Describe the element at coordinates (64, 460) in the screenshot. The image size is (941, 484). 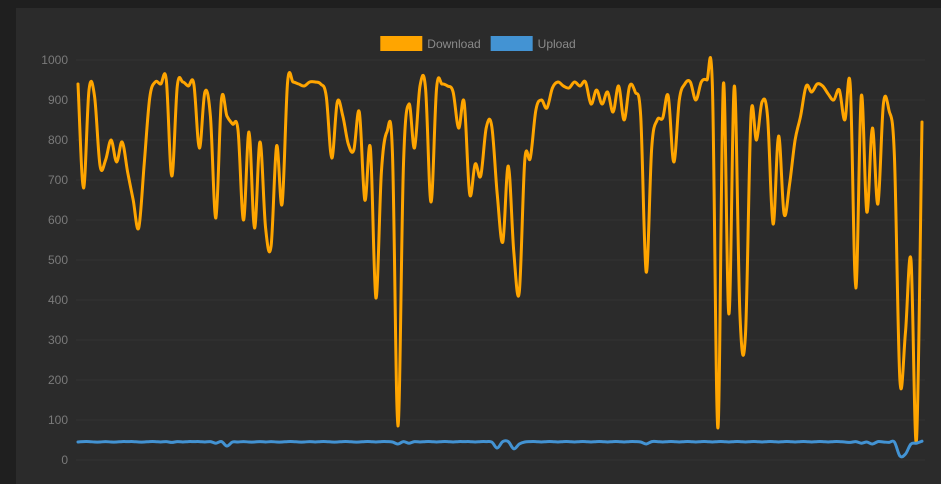
I see `y-tick-label: 0` at that location.